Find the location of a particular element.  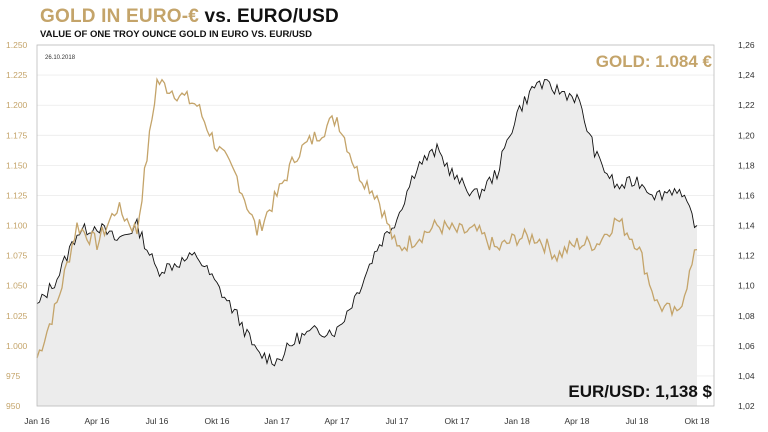

left-tick-label: 1.000 is located at coordinates (17, 346).